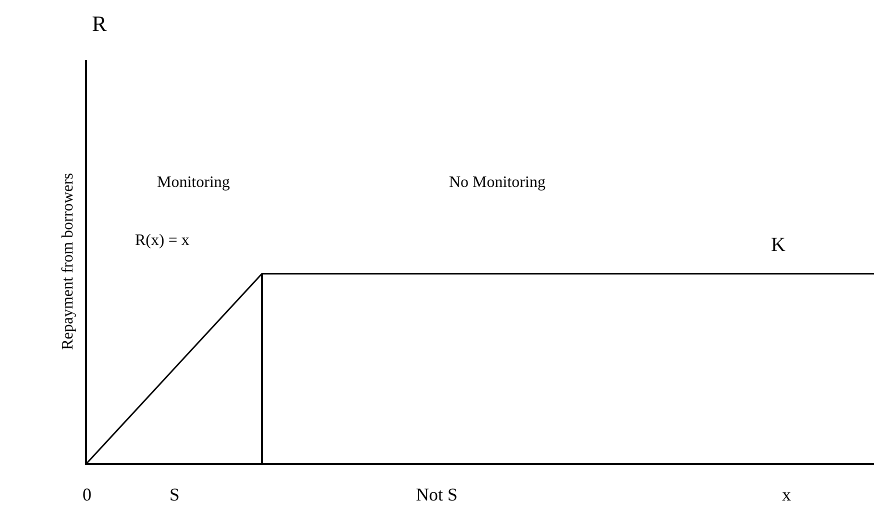 This screenshot has width=876, height=510. I want to click on x-tick-label: Not S, so click(437, 494).